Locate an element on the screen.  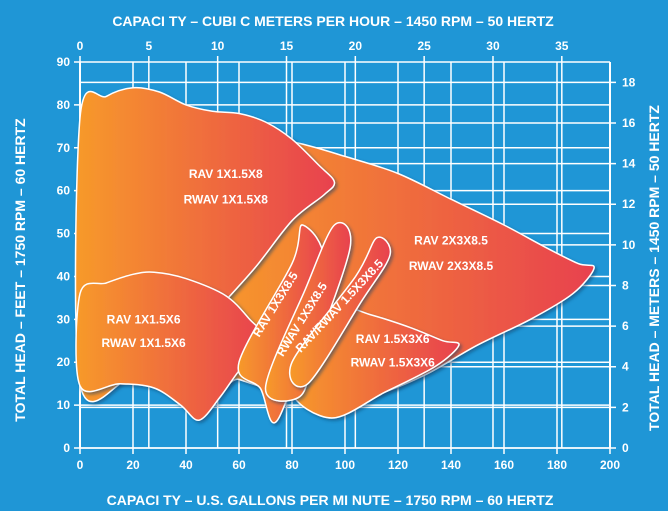
x-top-tick-label: 35 is located at coordinates (562, 46).